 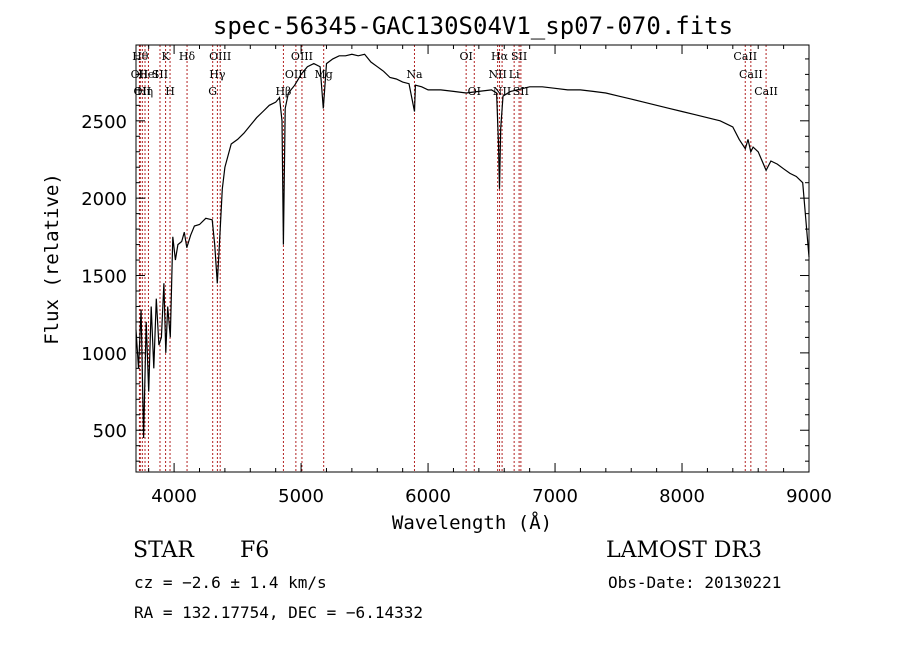 I want to click on x-tick-label: 9000, so click(x=809, y=496).